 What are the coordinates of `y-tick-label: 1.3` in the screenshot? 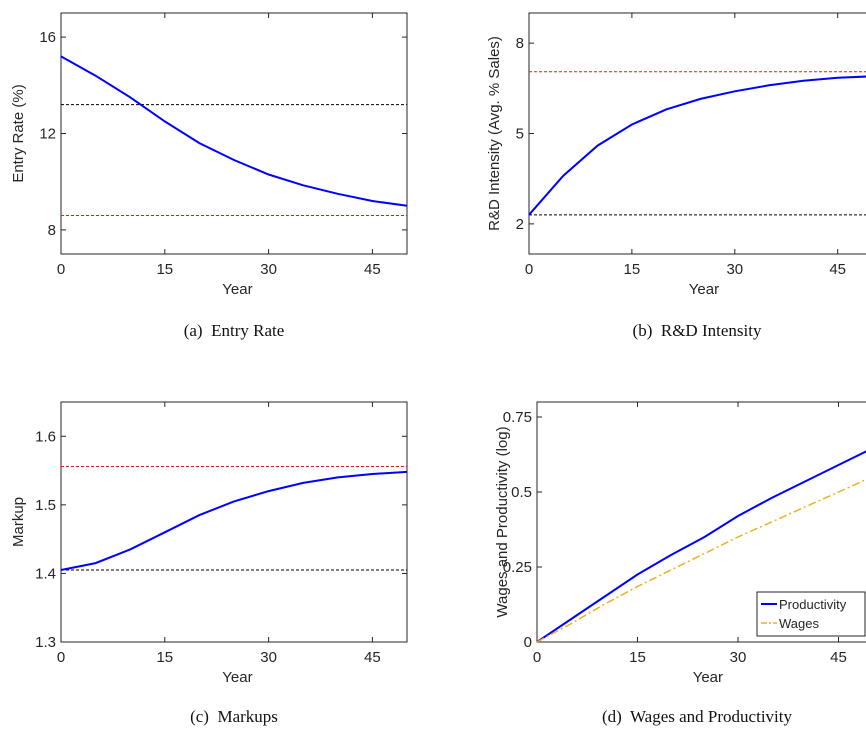 It's located at (45, 642).